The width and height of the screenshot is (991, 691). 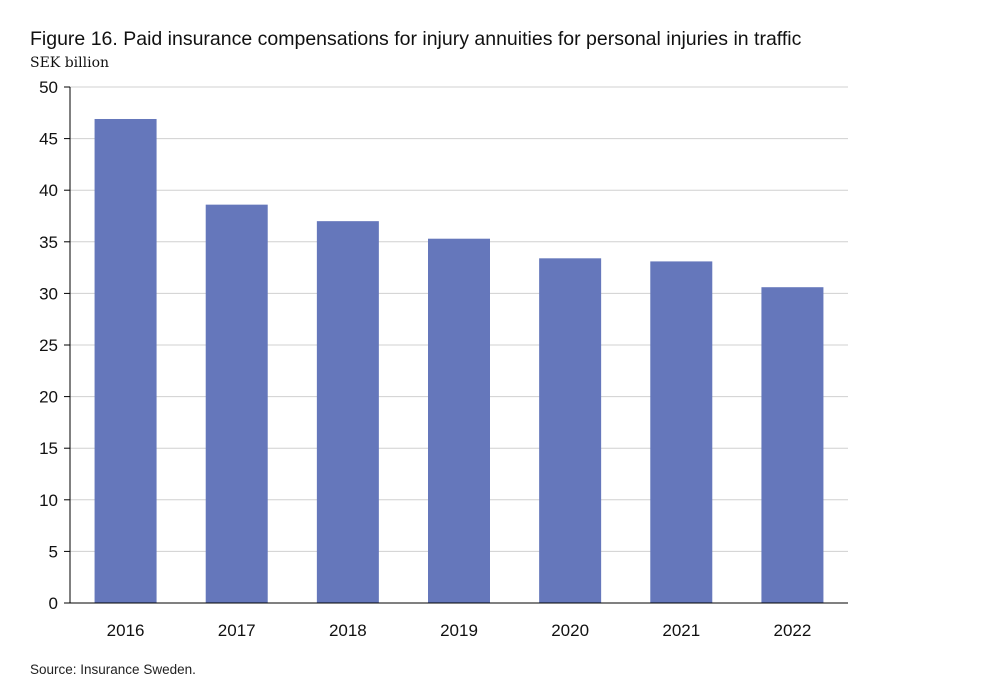 I want to click on bar-2021, so click(x=681, y=432).